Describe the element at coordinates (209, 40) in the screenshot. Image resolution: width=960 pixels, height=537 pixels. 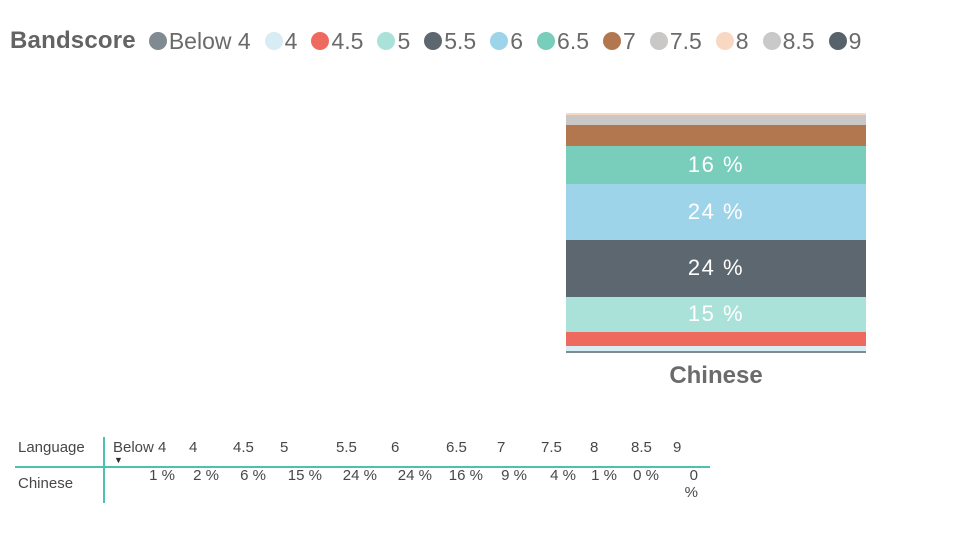
I see `legend-item-label: Below 4` at that location.